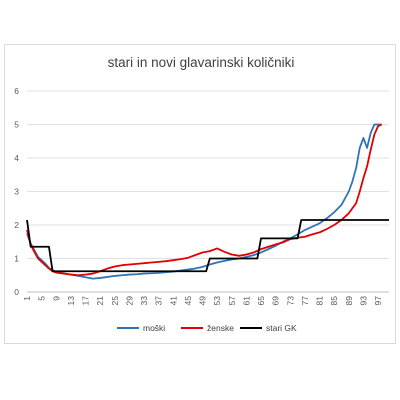 Image resolution: width=400 pixels, height=400 pixels. I want to click on y-tick-label: 0, so click(16, 292).